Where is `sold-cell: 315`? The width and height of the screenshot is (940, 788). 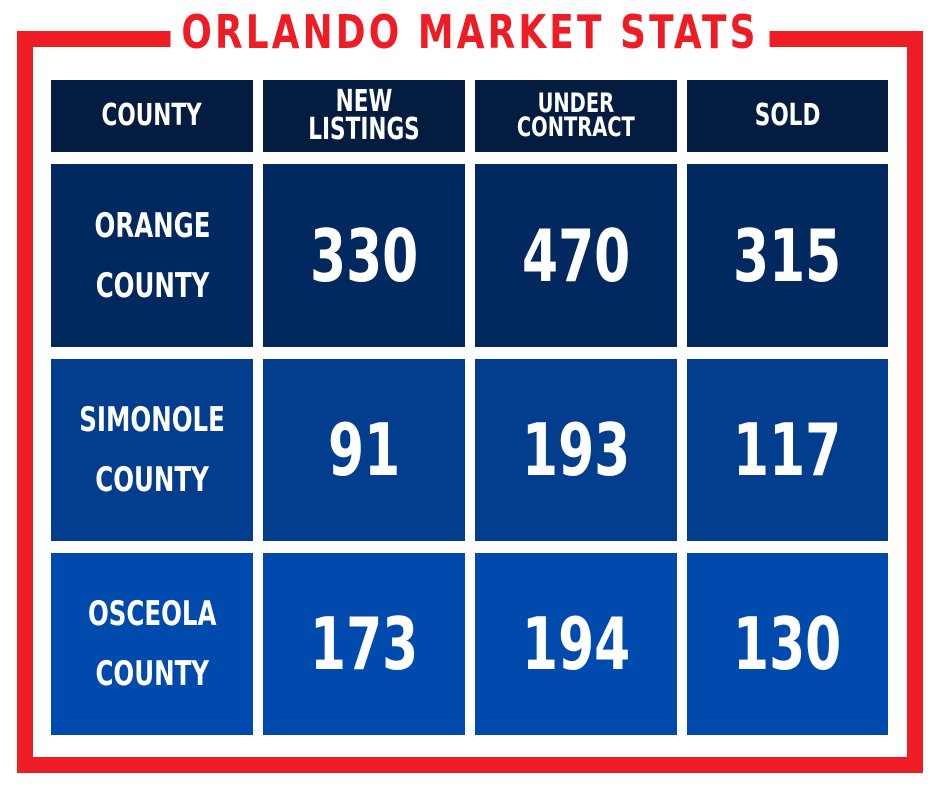
sold-cell: 315 is located at coordinates (787, 255).